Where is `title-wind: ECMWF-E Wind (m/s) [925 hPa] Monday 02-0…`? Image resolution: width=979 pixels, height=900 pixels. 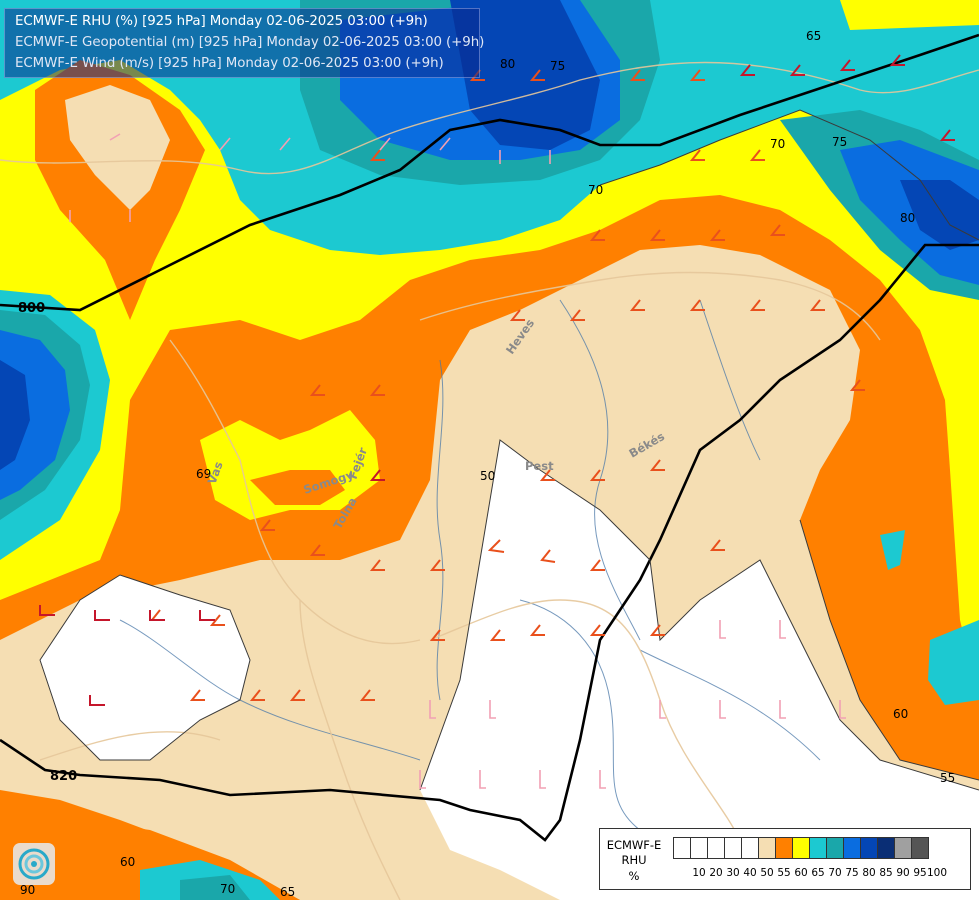
title-wind: ECMWF-E Wind (m/s) [925 hPa] Monday 02-0… is located at coordinates (229, 63).